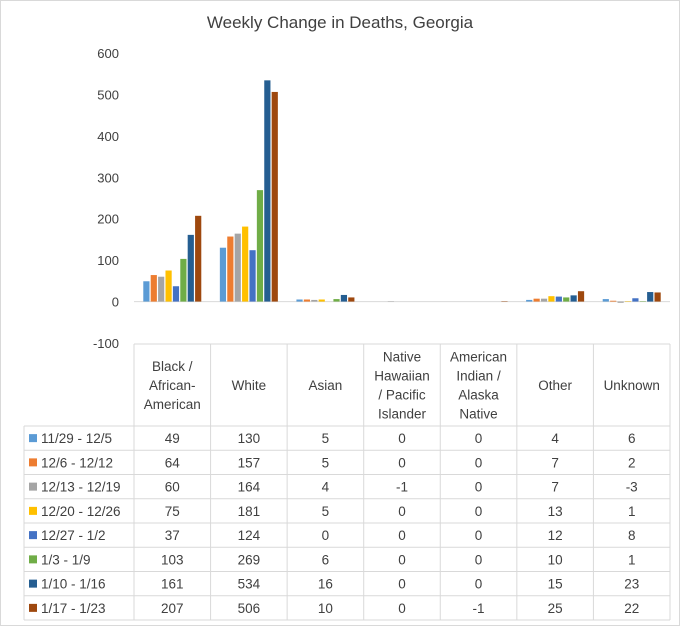  Describe the element at coordinates (173, 462) in the screenshot. I see `data-label: 64` at that location.